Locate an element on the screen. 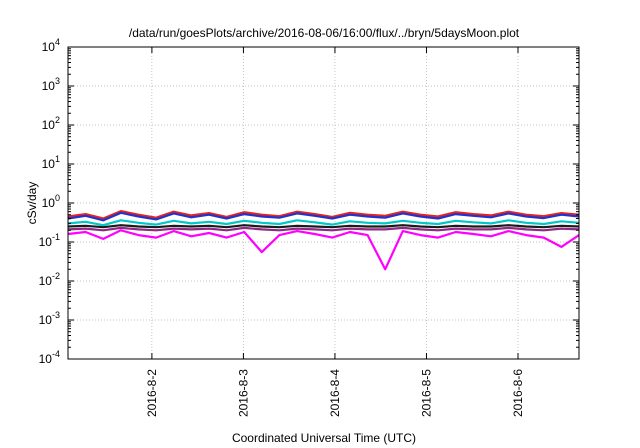 The width and height of the screenshot is (640, 448). y-tick-label: 10³ is located at coordinates (51, 84).